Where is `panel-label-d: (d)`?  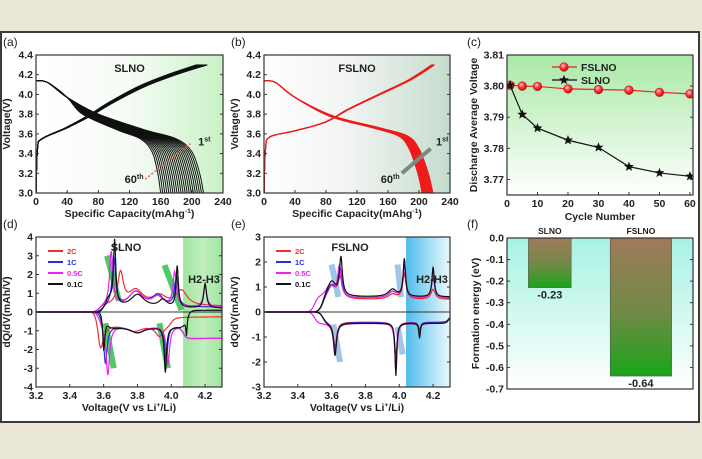 panel-label-d: (d) is located at coordinates (10, 224).